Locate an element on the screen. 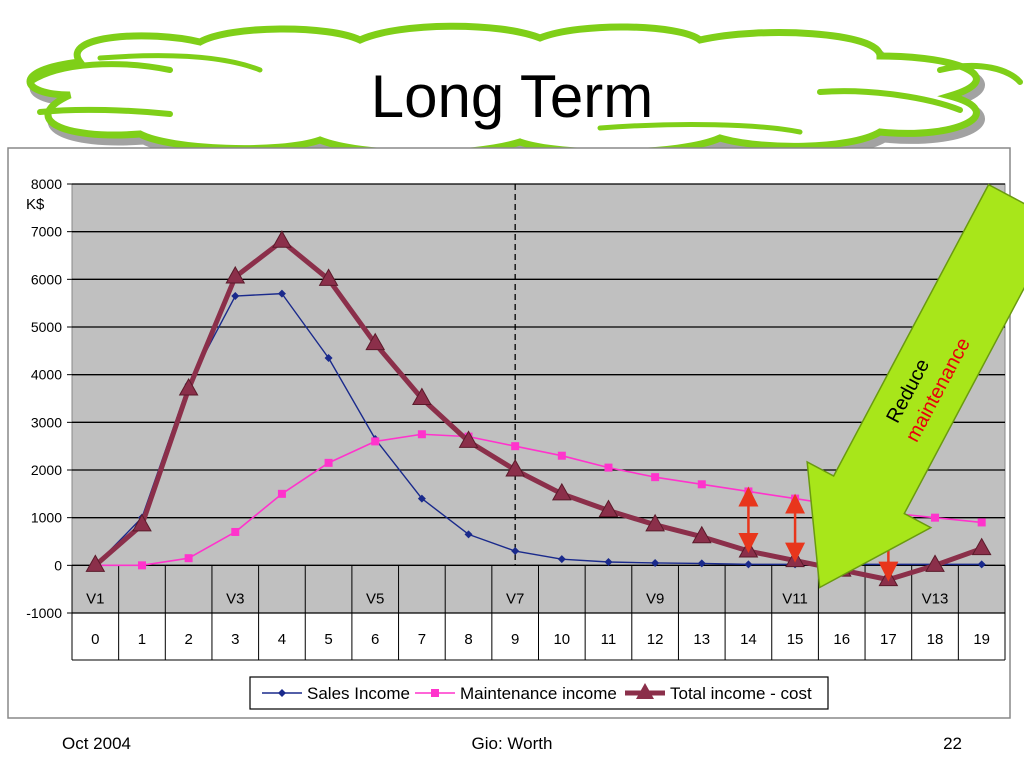 This screenshot has height=768, width=1024. y-tick-label: 4000 is located at coordinates (46, 375).